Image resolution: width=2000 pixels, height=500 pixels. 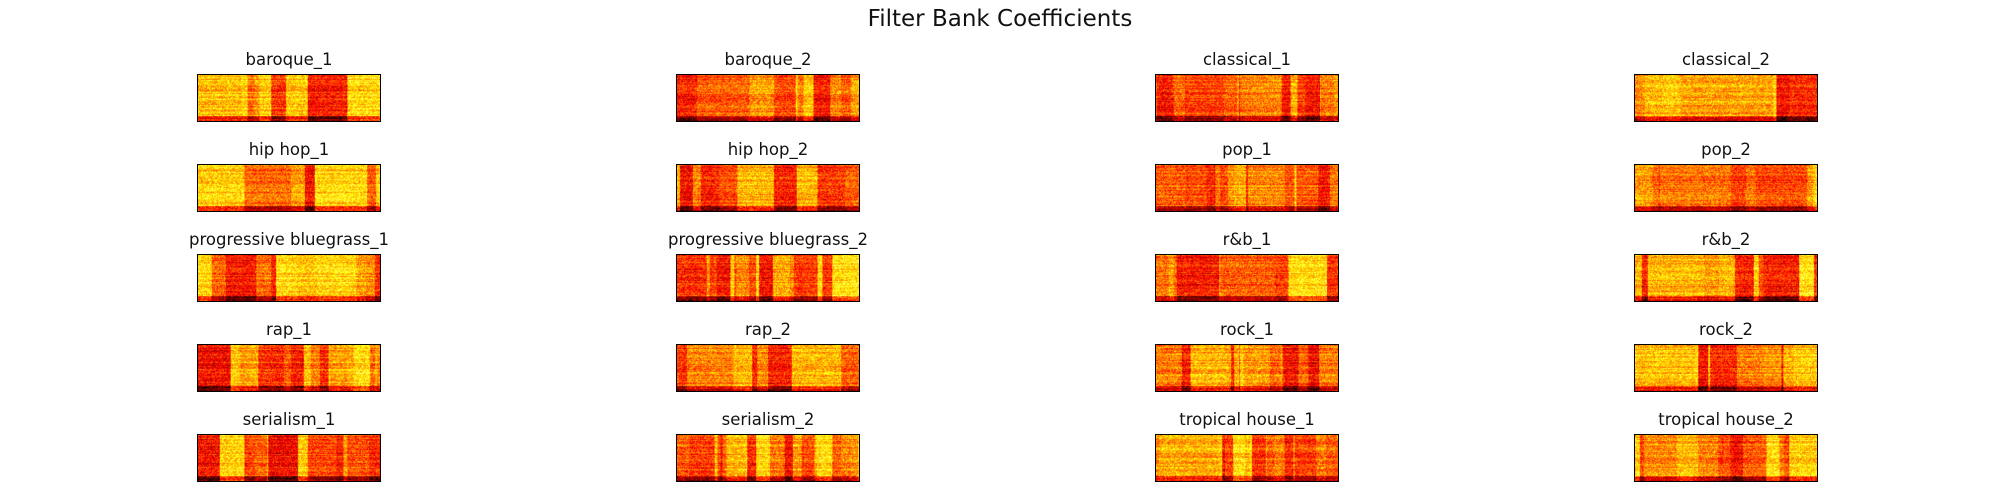 I want to click on panel-title: pop_1, so click(x=1247, y=149).